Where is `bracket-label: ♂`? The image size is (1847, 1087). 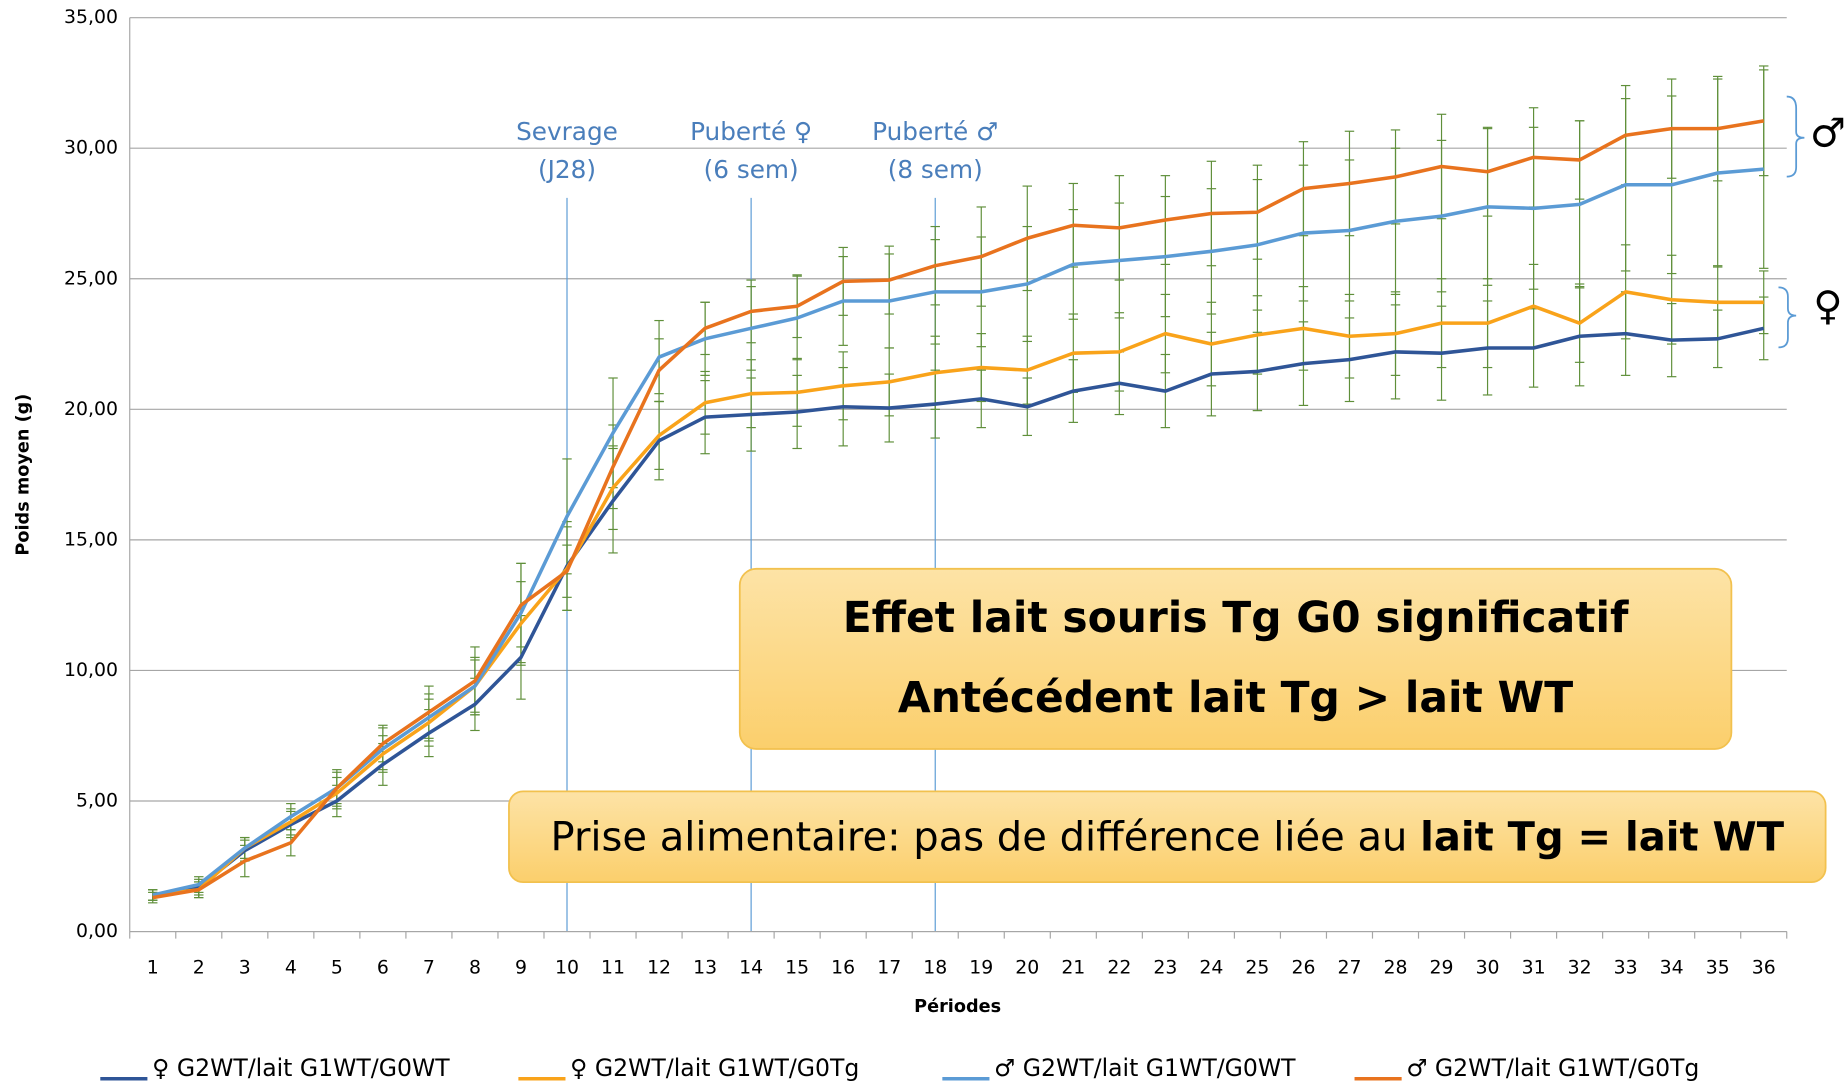
bracket-label: ♂ is located at coordinates (1828, 133).